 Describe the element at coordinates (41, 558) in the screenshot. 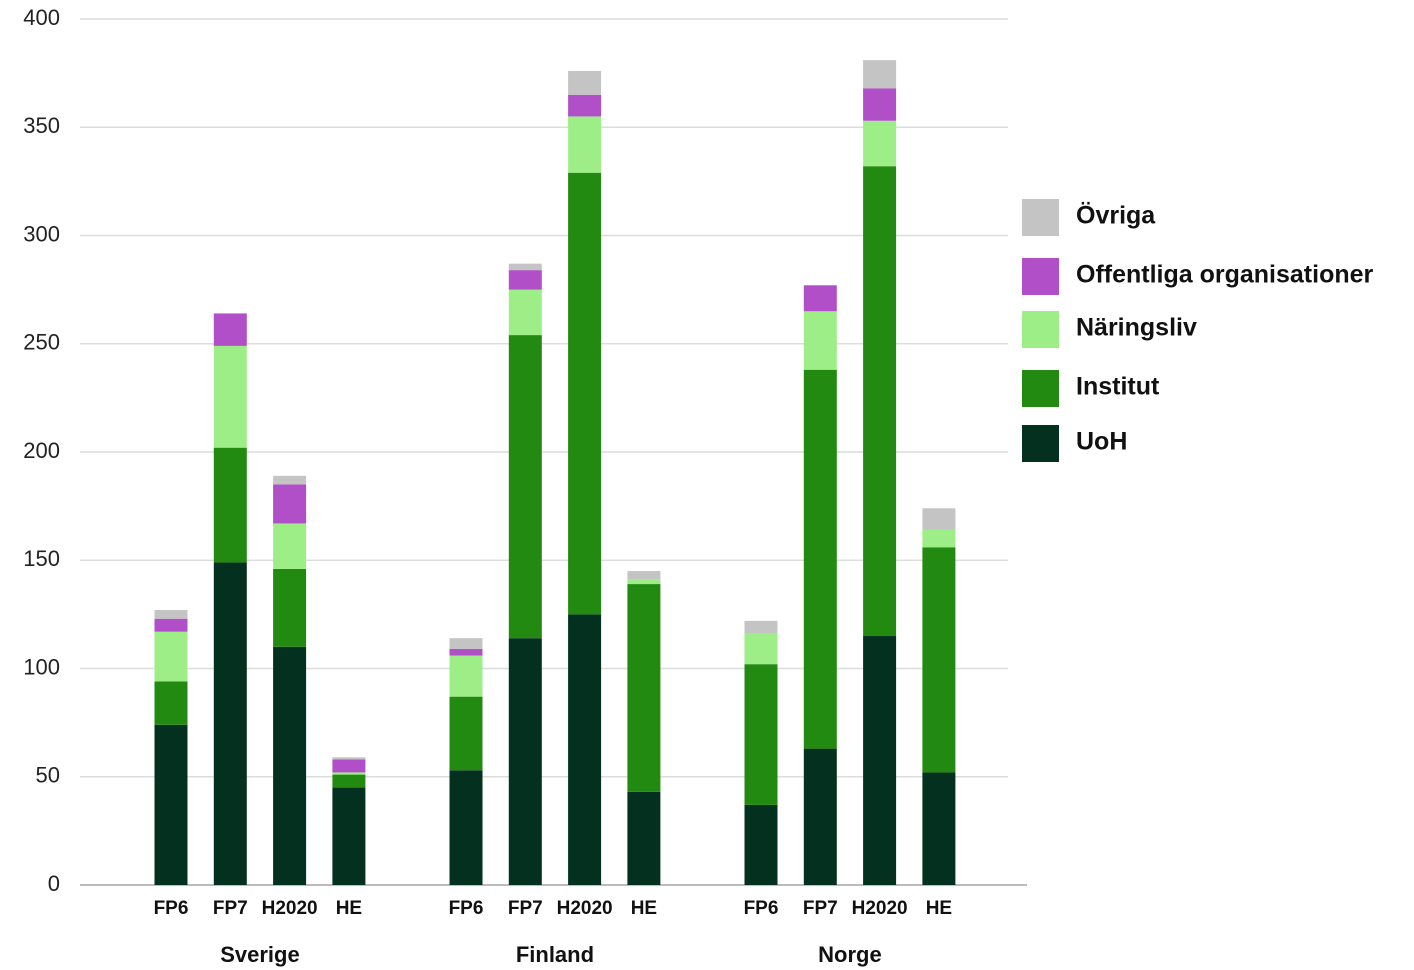

I see `y-tick-label: 150` at that location.